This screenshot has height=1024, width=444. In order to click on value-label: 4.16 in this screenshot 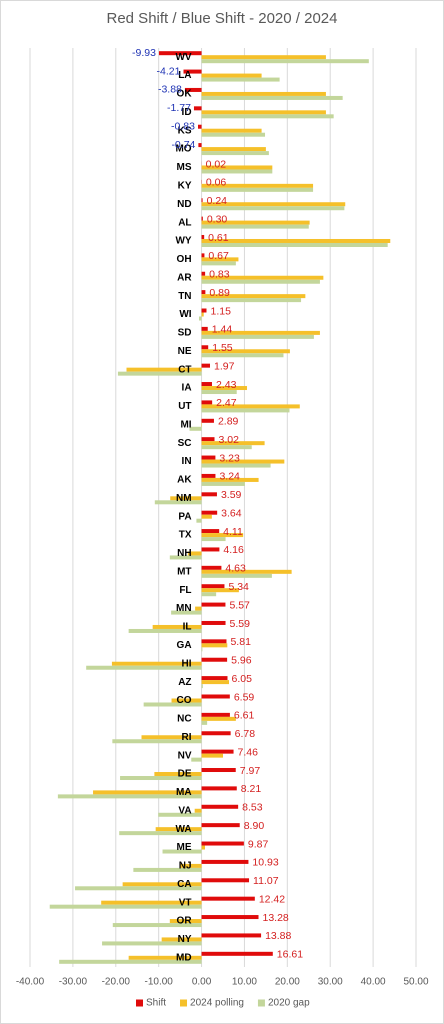, I will do `click(233, 550)`.